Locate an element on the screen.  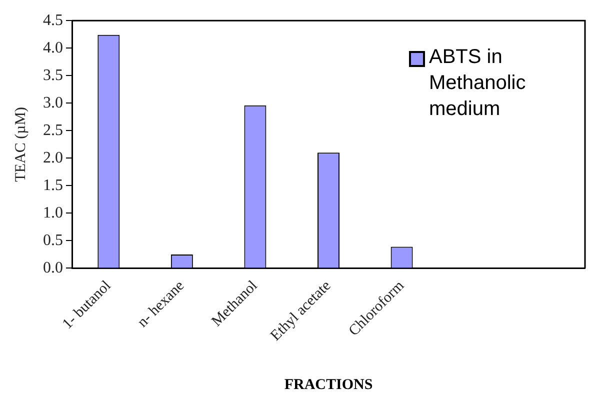
x-axis-title: FRACTIONS is located at coordinates (328, 384).